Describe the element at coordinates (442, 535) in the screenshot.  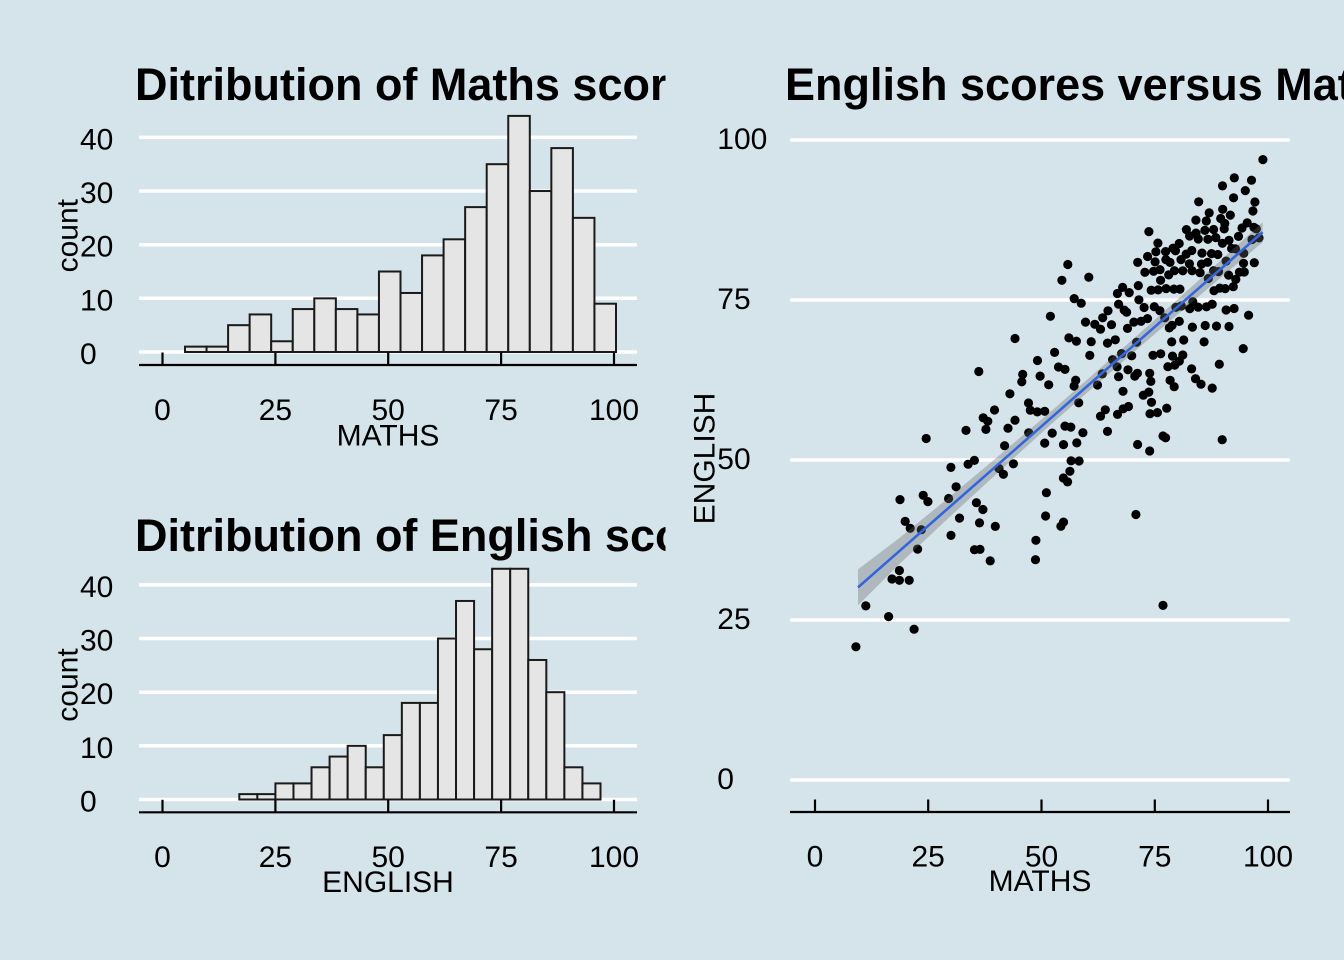
I see `svg-text: Ditribution of English scores` at that location.